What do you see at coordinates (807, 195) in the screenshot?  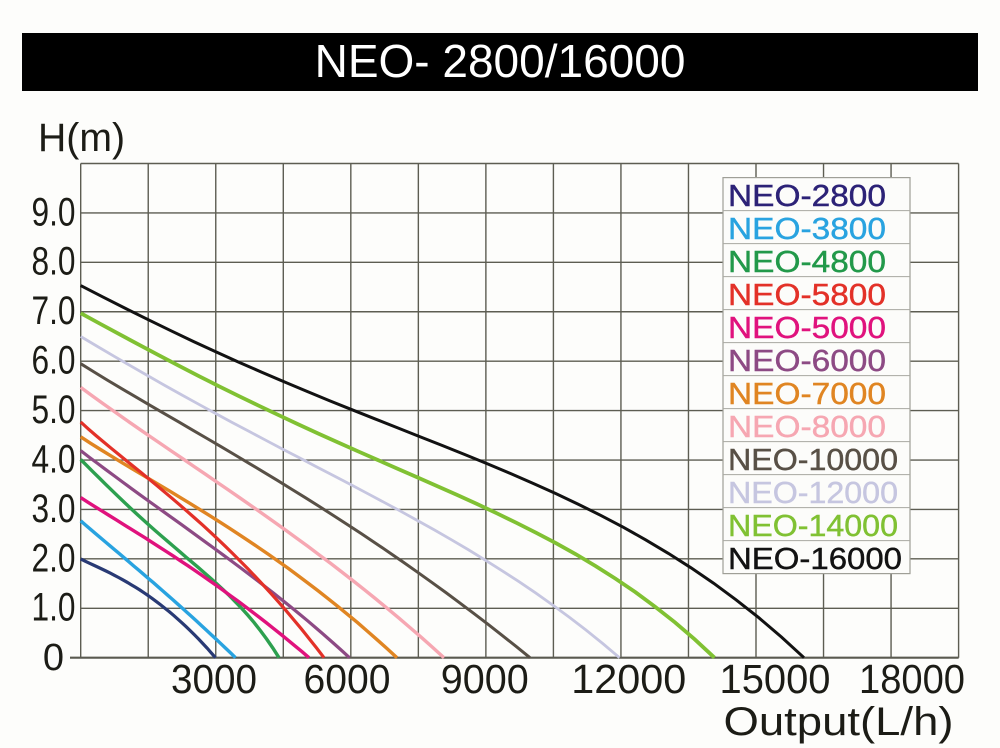 I see `svg-text: NEO-2800` at bounding box center [807, 195].